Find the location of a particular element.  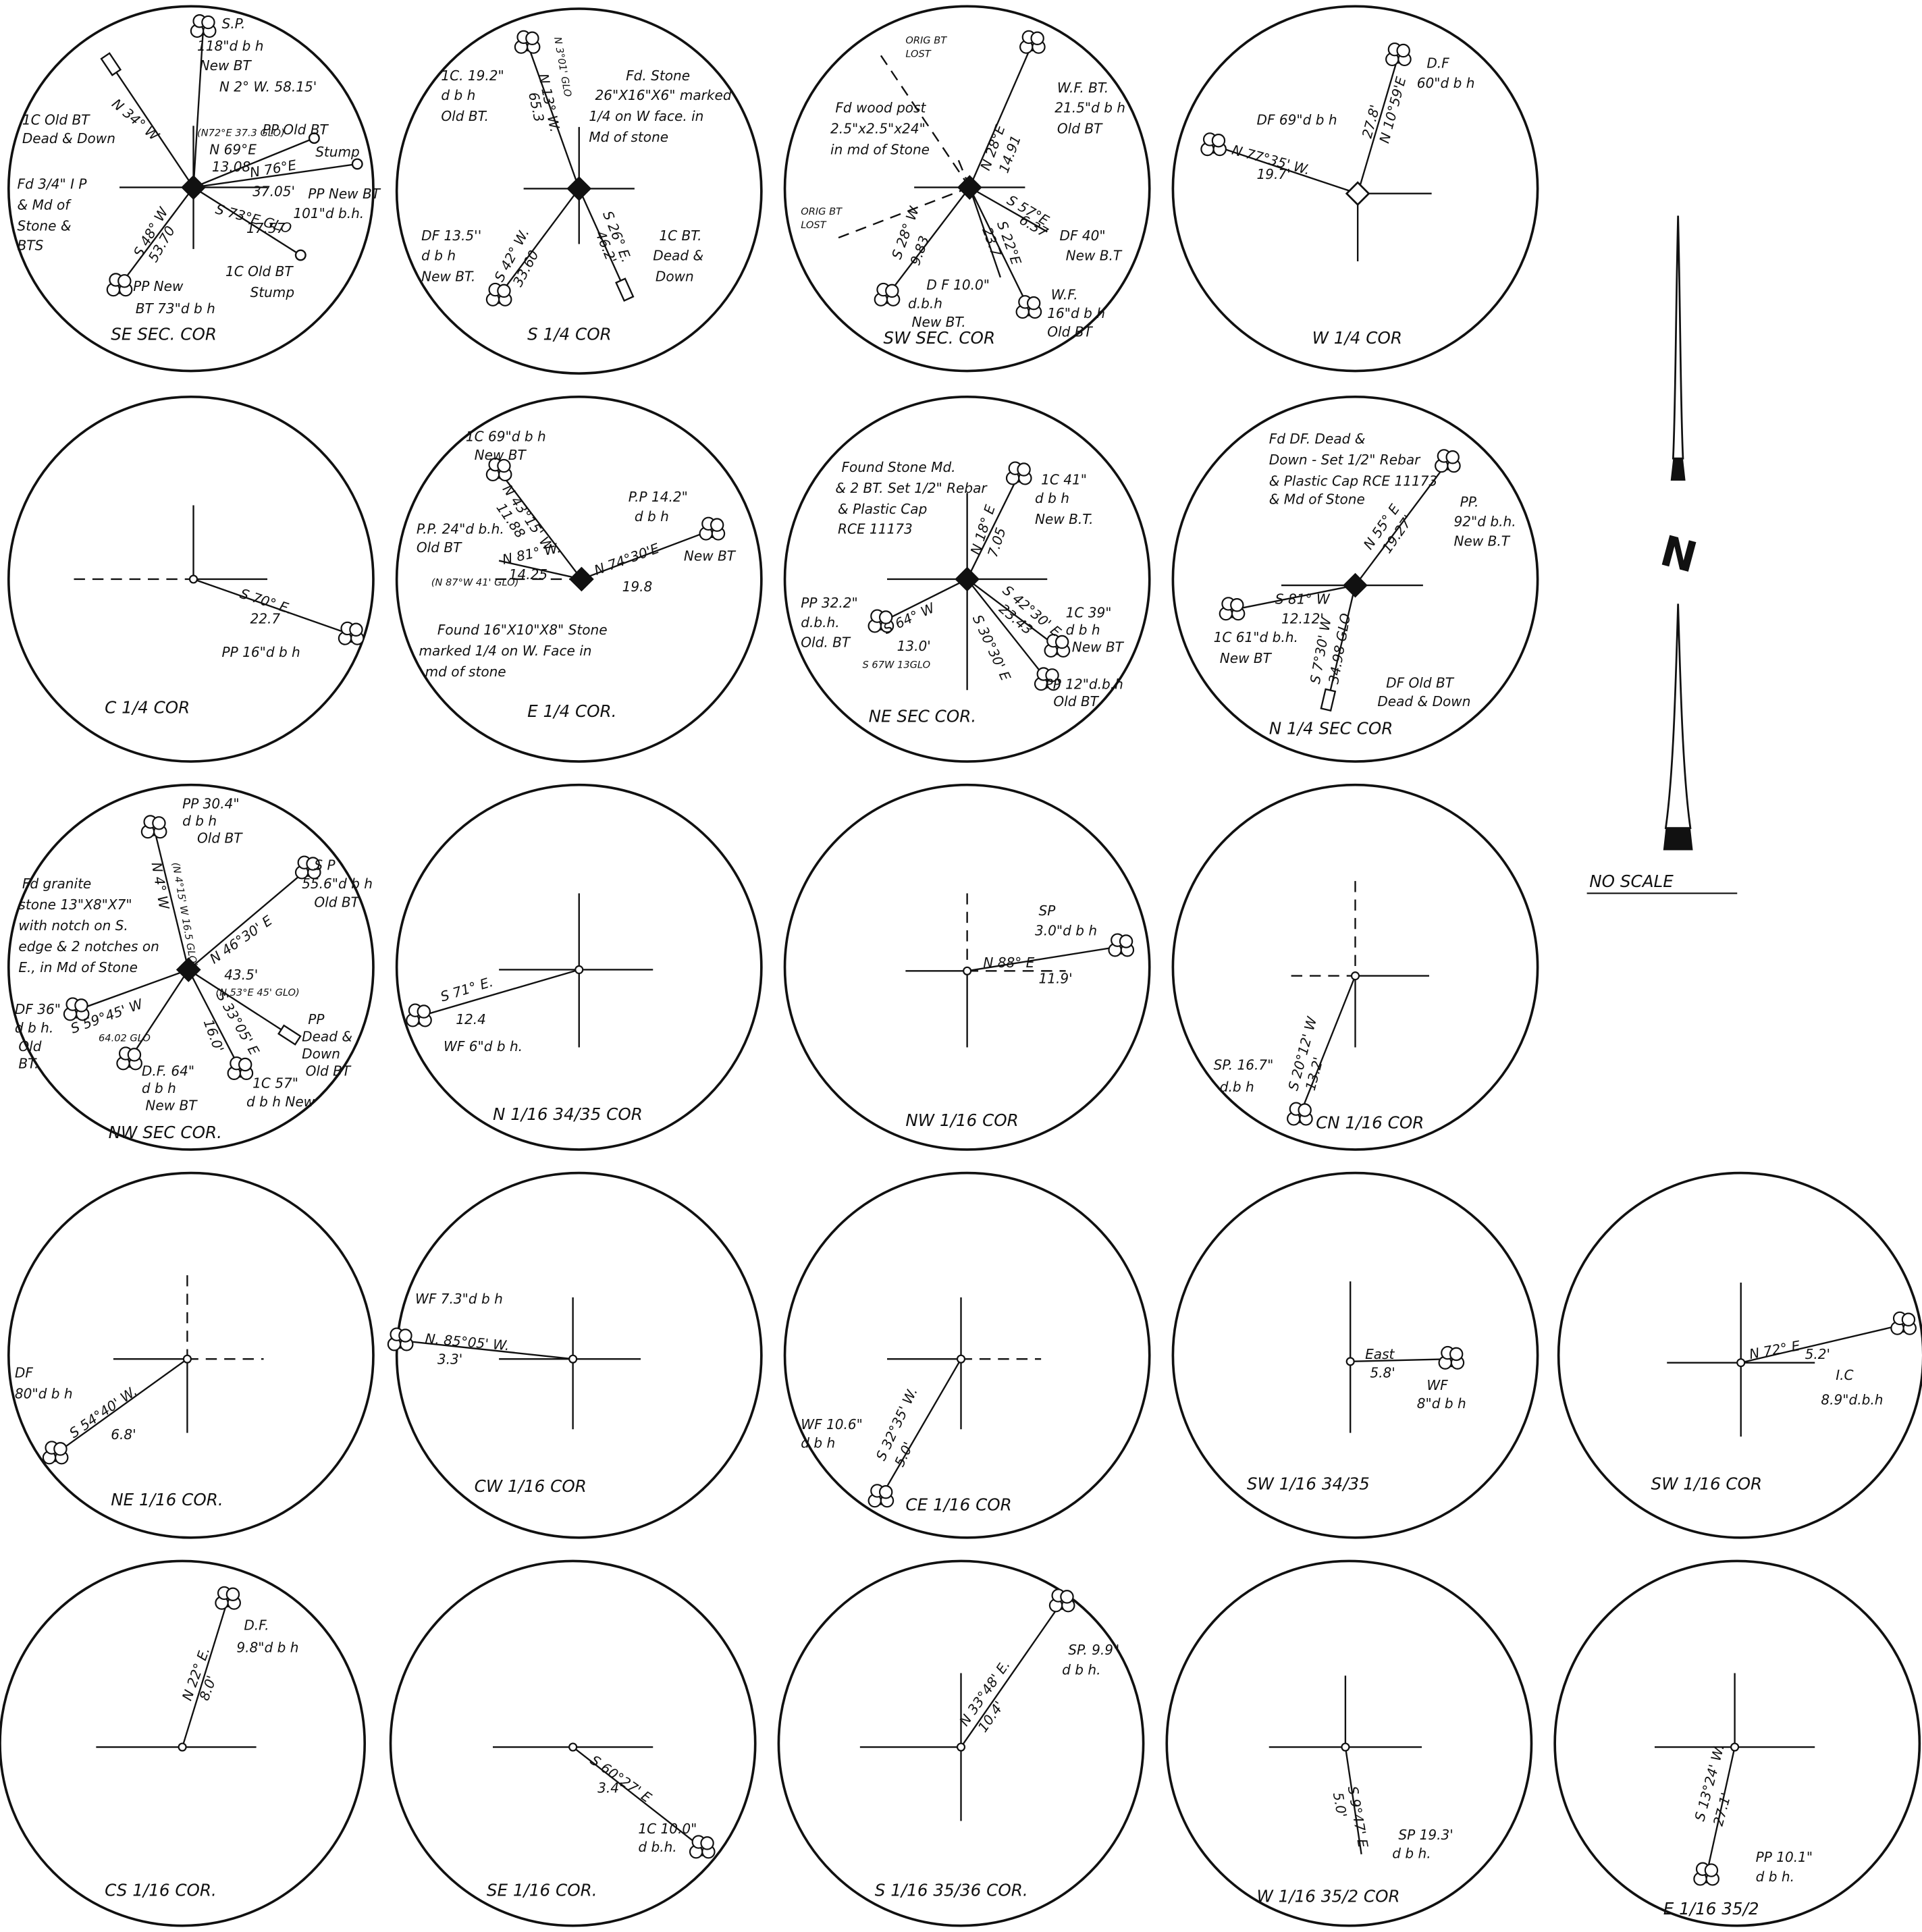

note: 1C 57" is located at coordinates (275, 1083).